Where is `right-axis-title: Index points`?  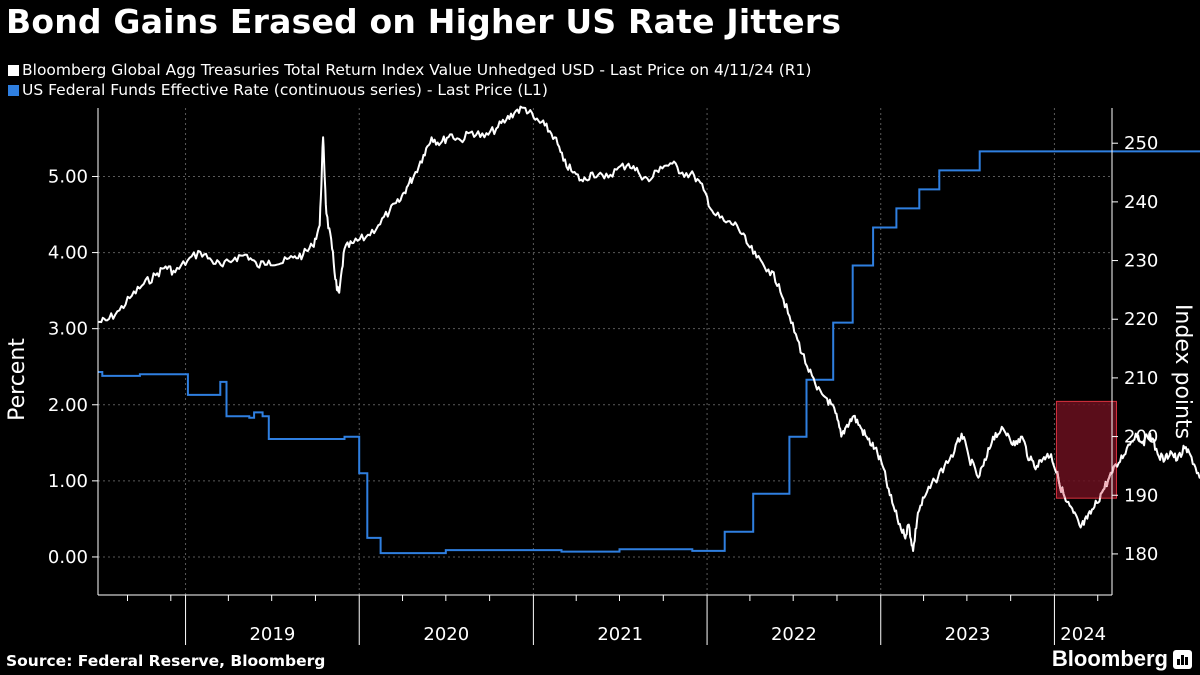 right-axis-title: Index points is located at coordinates (1182, 371).